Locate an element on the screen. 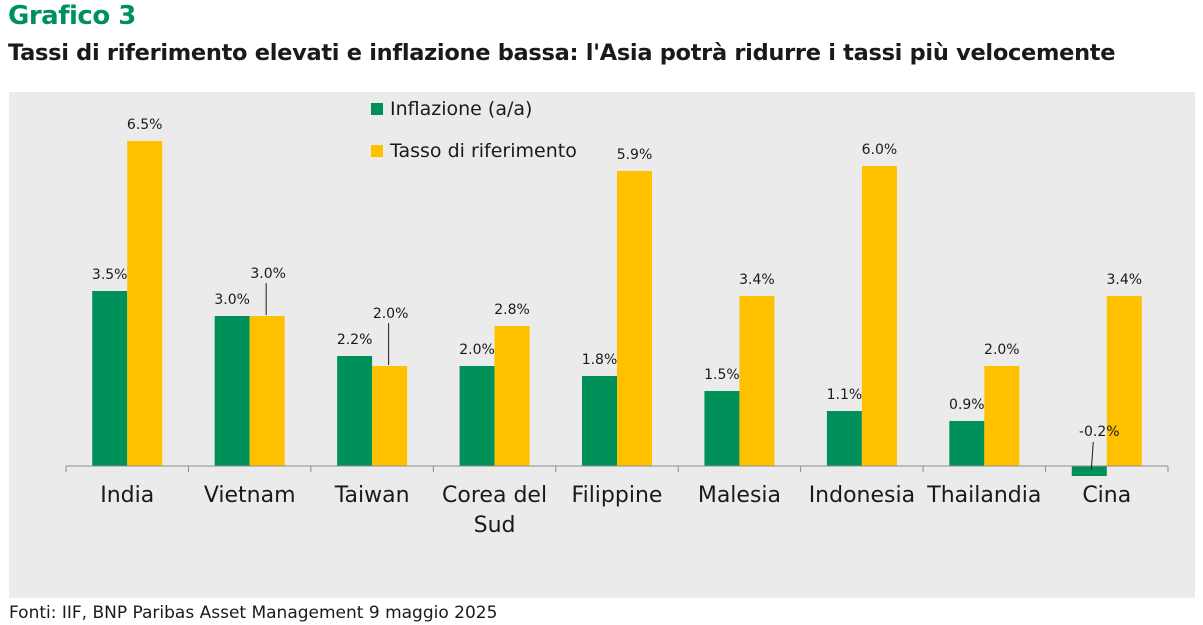 The width and height of the screenshot is (1203, 625). category-label: India is located at coordinates (127, 495).